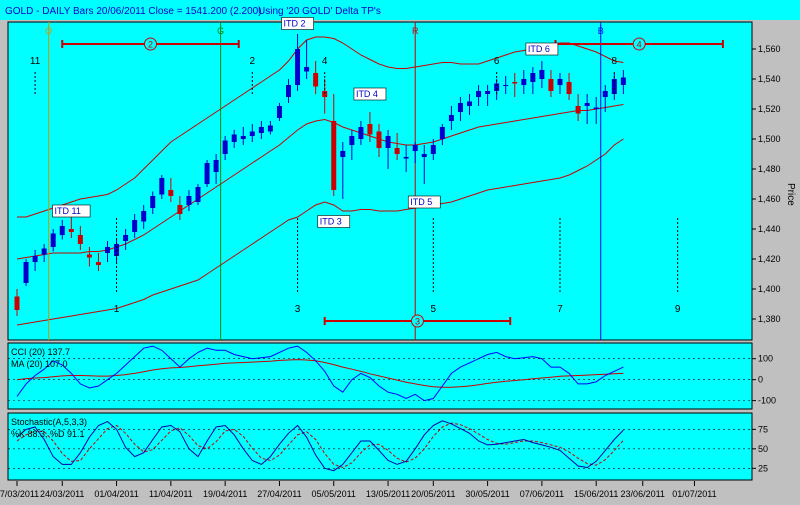  I want to click on cycle-count-bottom: 7, so click(560, 309).